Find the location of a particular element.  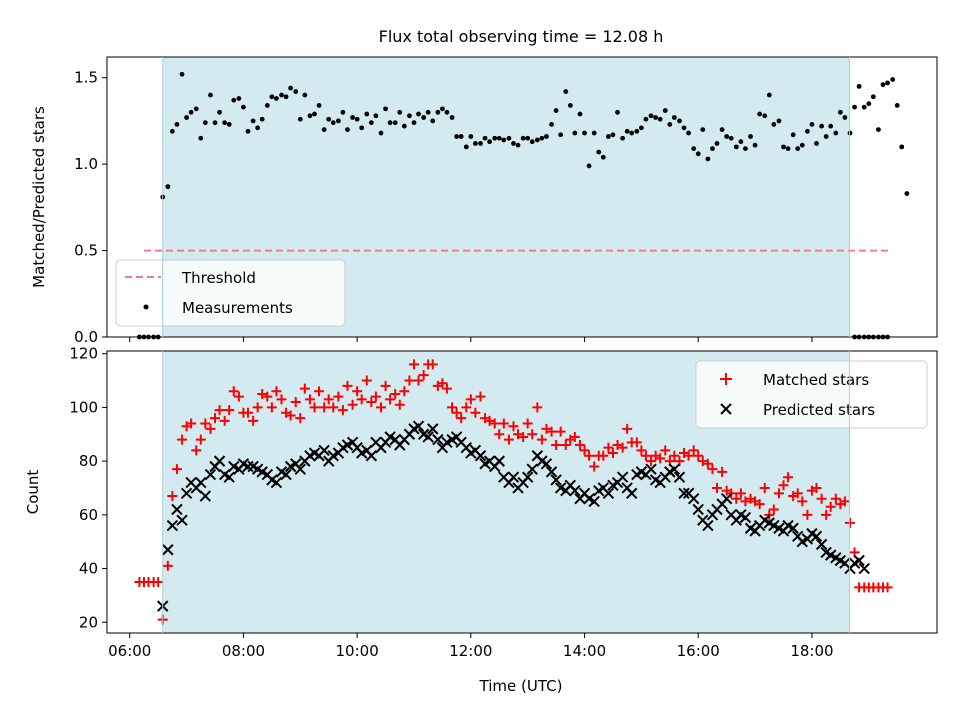

legend-matched-swatch is located at coordinates (726, 379).